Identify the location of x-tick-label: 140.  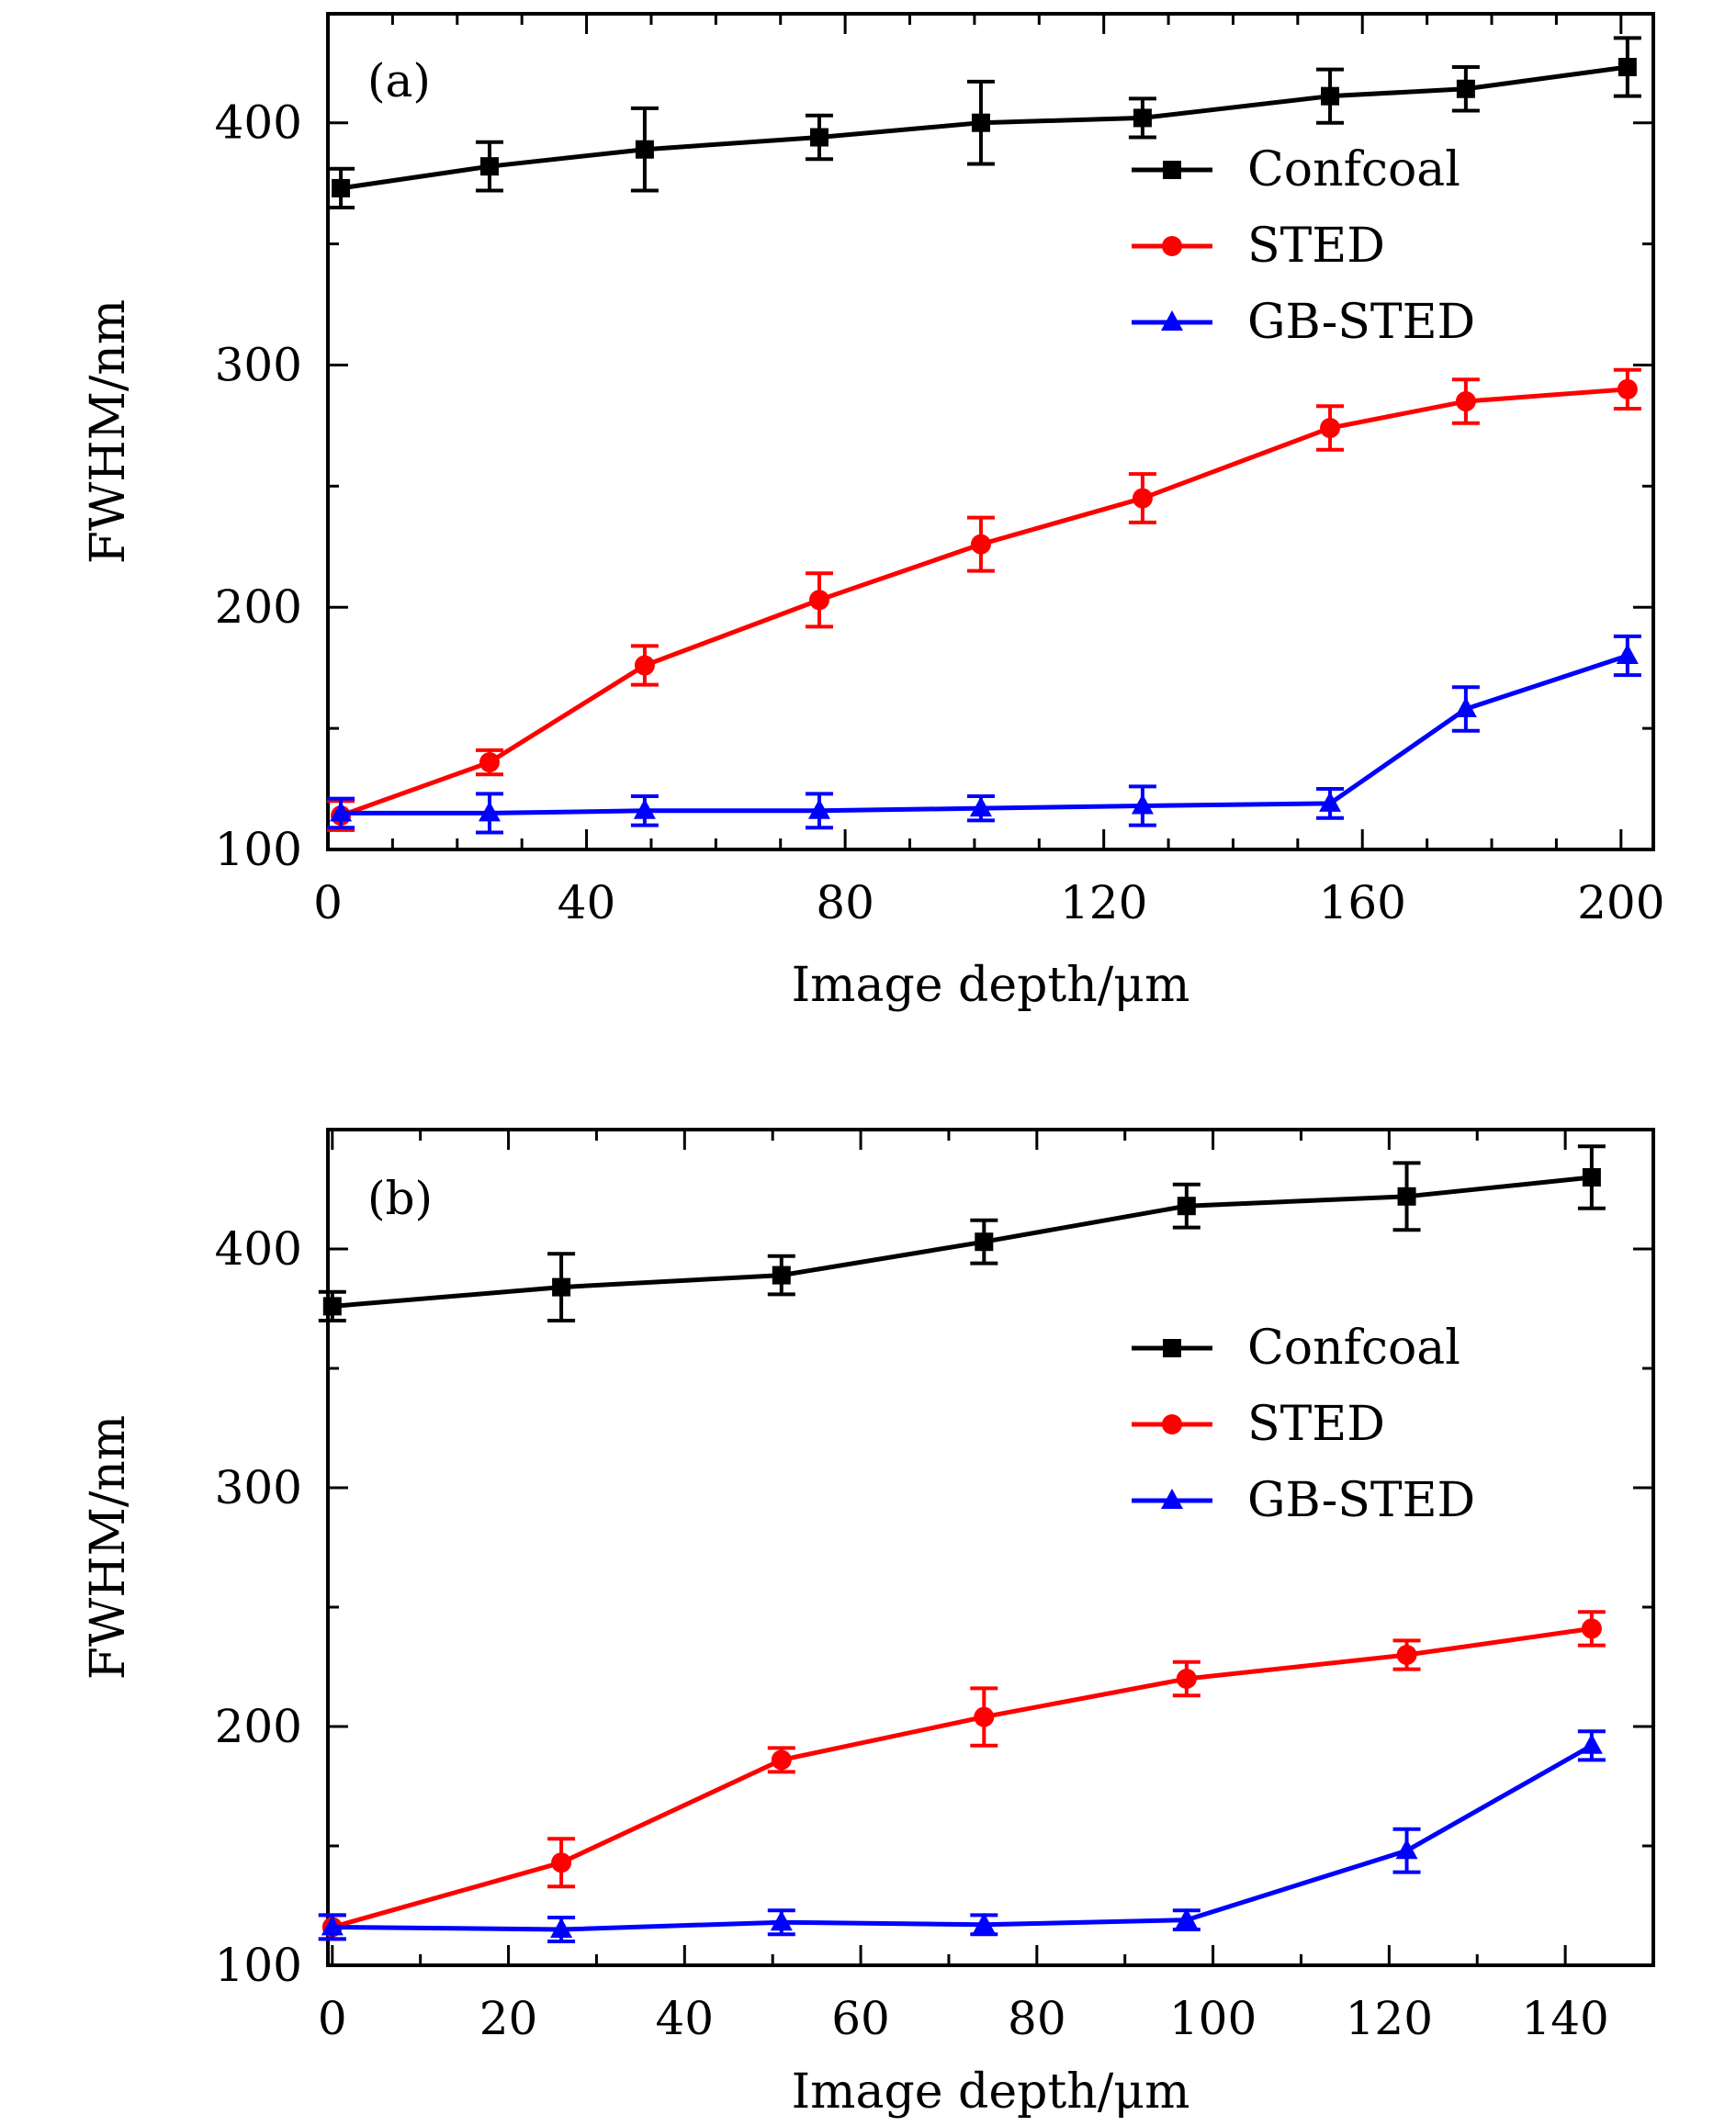
(1564, 2018).